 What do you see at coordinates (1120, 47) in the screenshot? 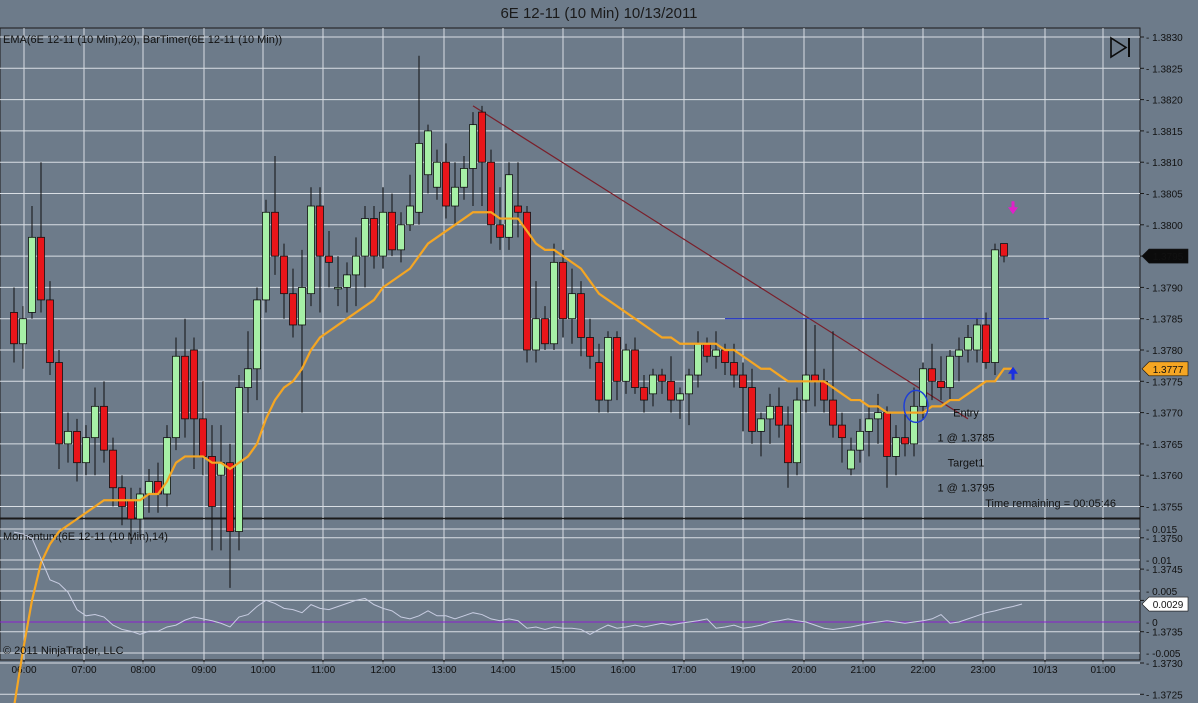
I see `play-skip-icon` at bounding box center [1120, 47].